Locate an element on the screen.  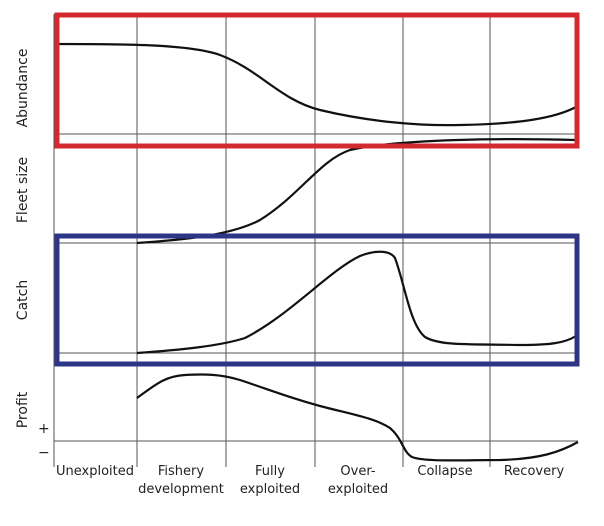
abundance-curve is located at coordinates (316, 84).